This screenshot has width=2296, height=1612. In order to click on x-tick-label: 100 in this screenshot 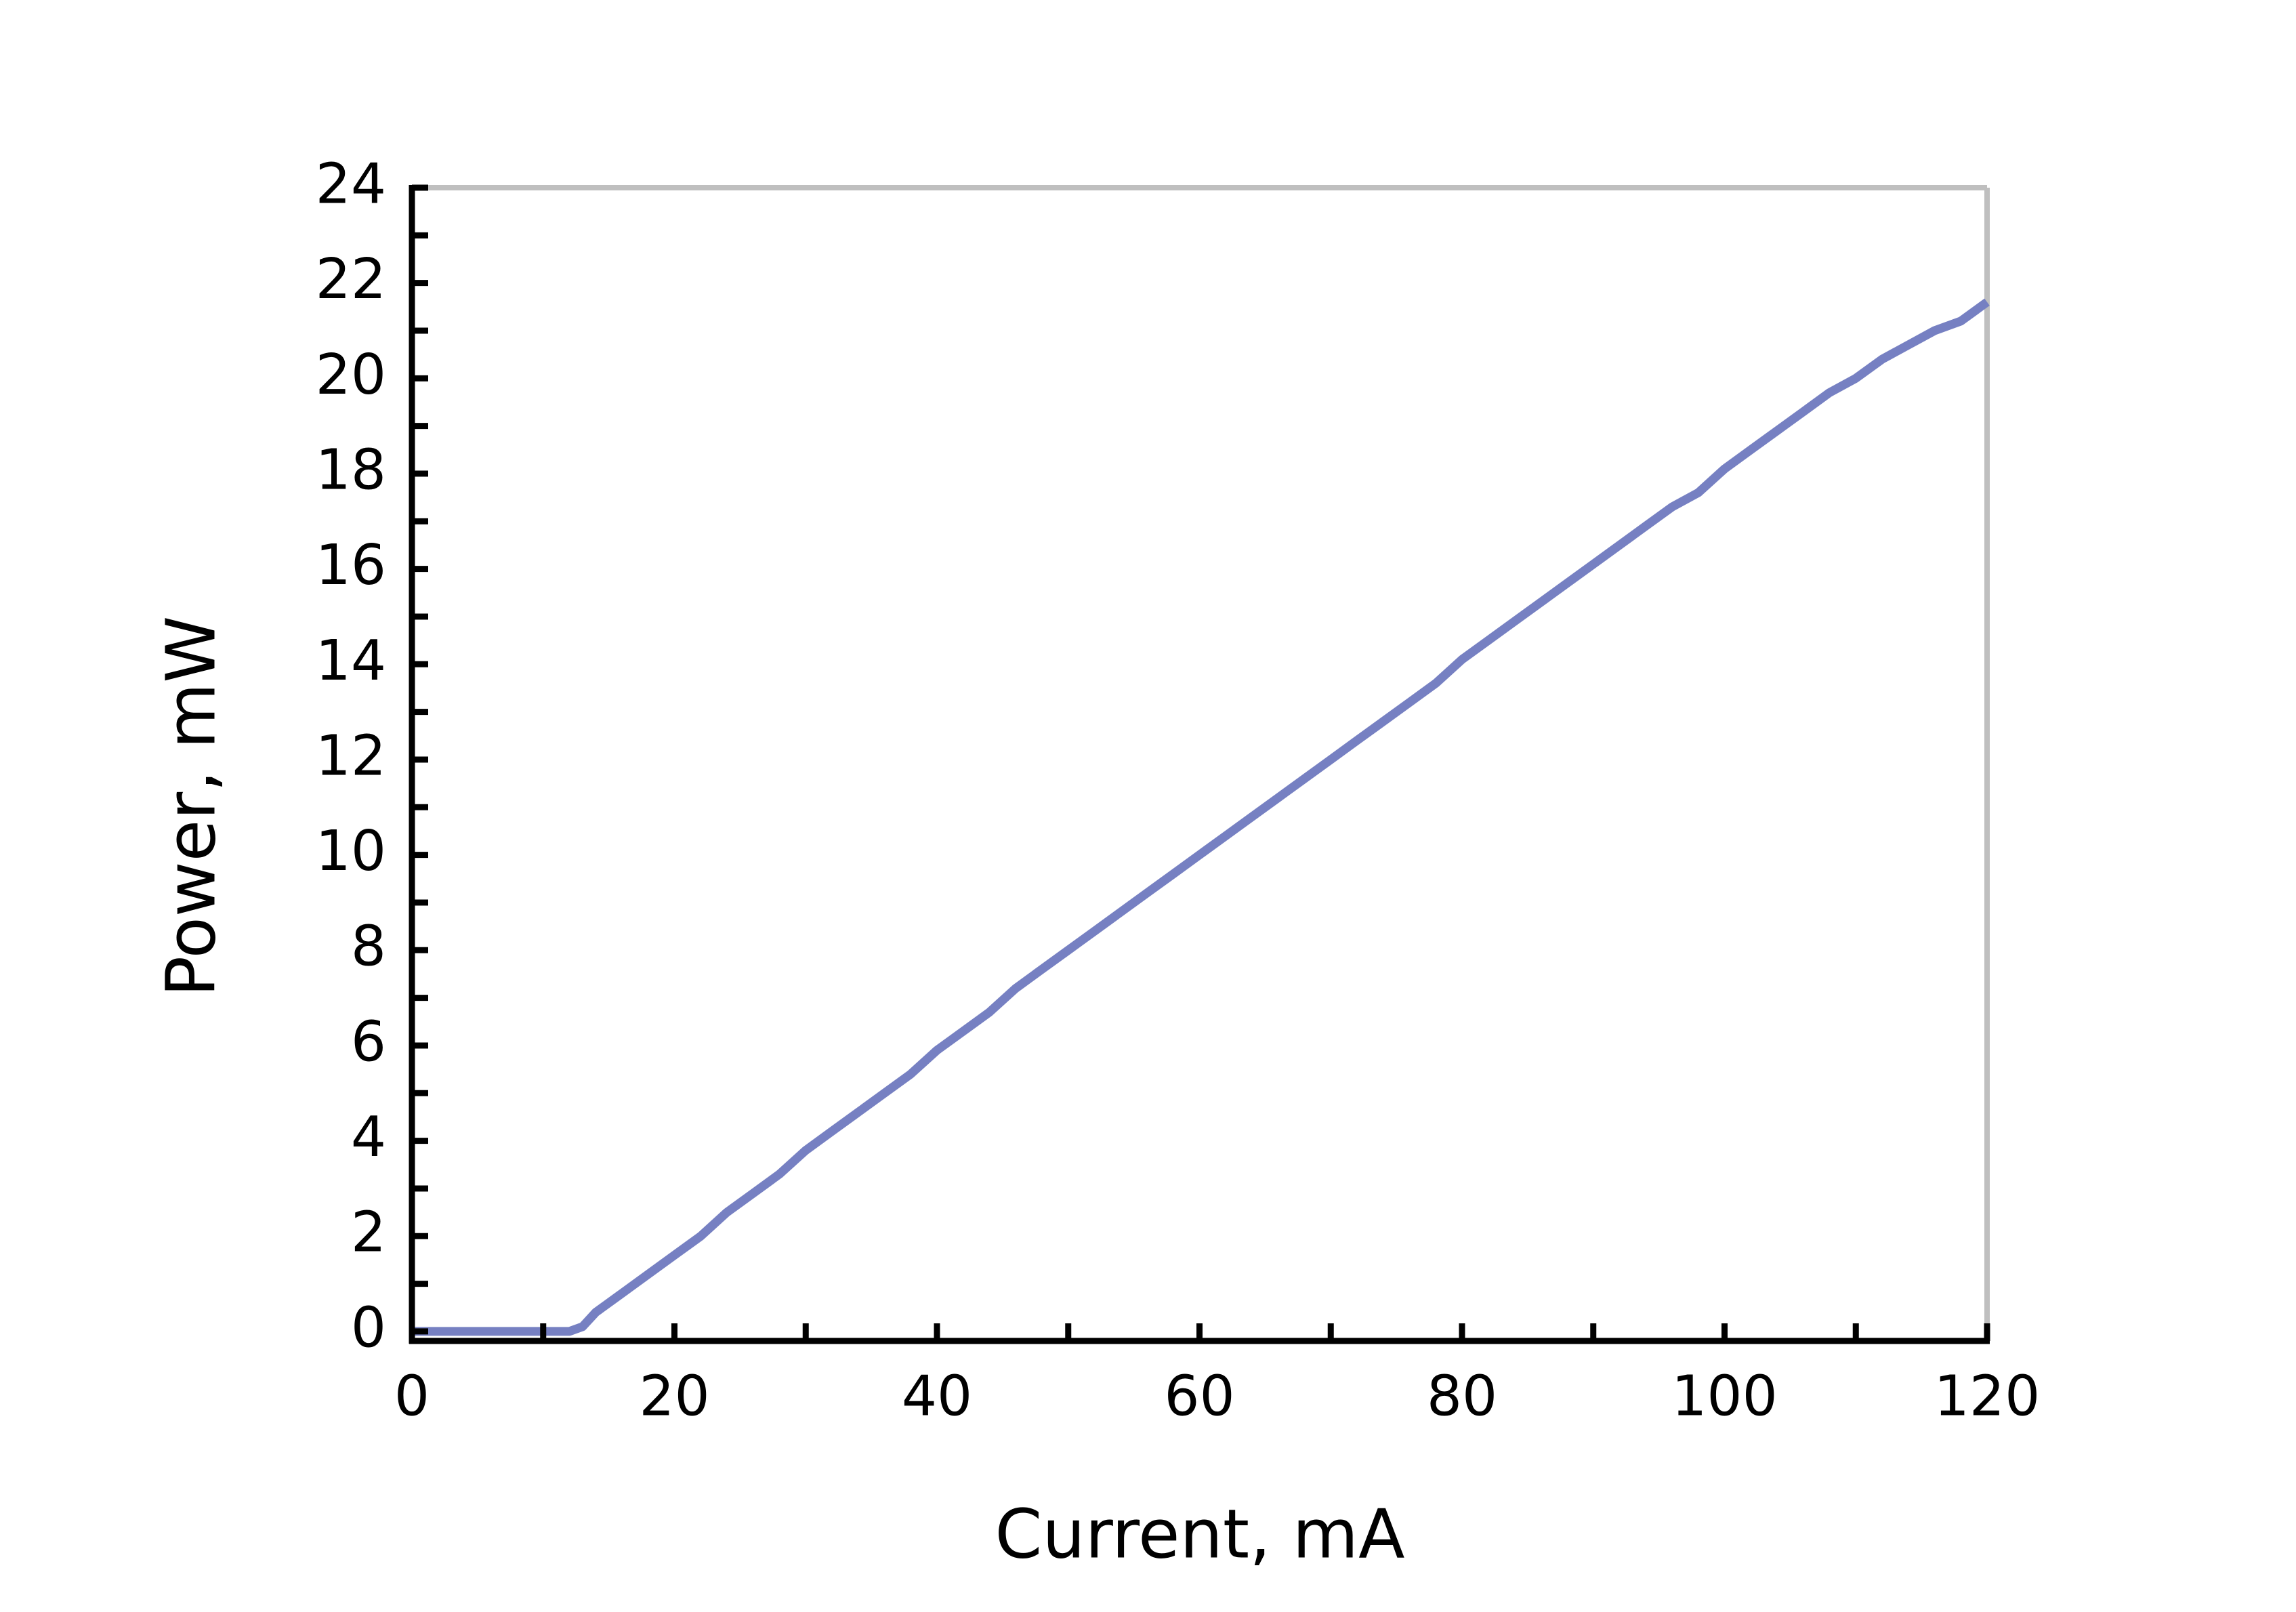, I will do `click(1724, 1396)`.